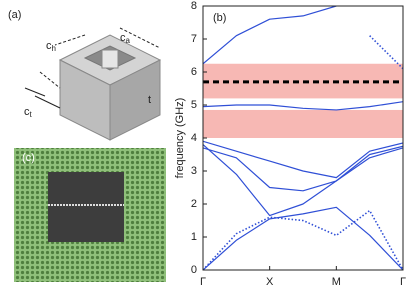 The image size is (415, 290). What do you see at coordinates (28, 158) in the screenshot?
I see `panel-label: (c)` at bounding box center [28, 158].